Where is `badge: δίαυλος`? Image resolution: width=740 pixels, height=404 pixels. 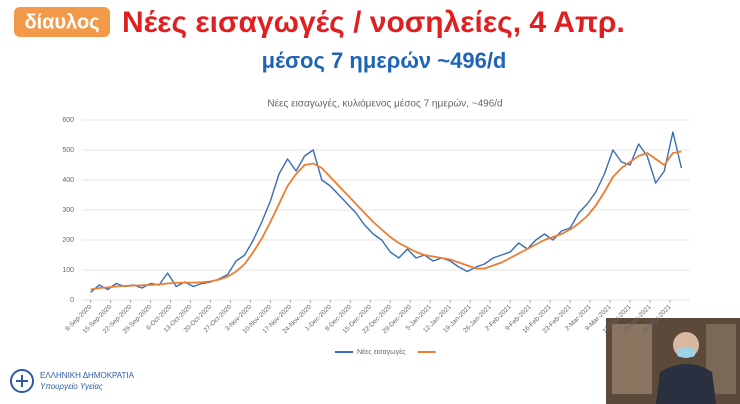 badge: δίαυλος is located at coordinates (61, 22).